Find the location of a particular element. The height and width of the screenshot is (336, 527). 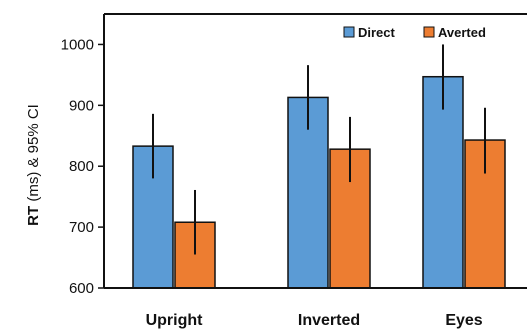

y-tick-label: 900 is located at coordinates (81, 105).